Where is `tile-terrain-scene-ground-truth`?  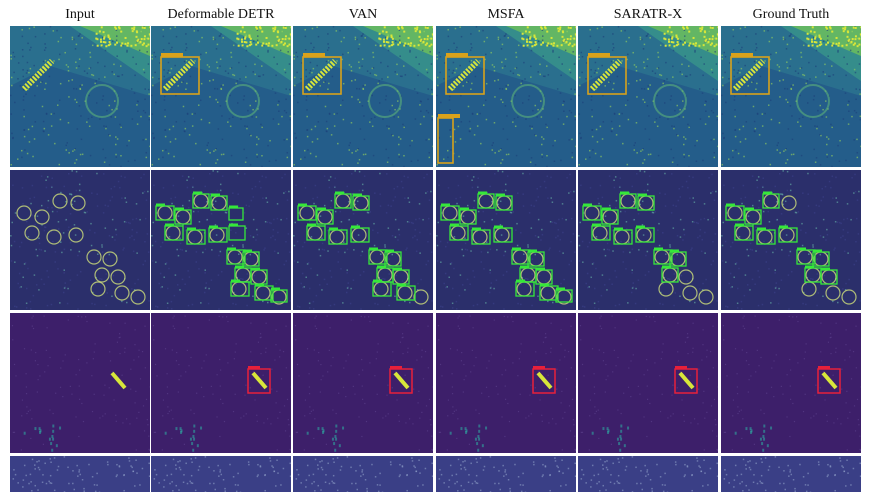 tile-terrain-scene-ground-truth is located at coordinates (791, 474).